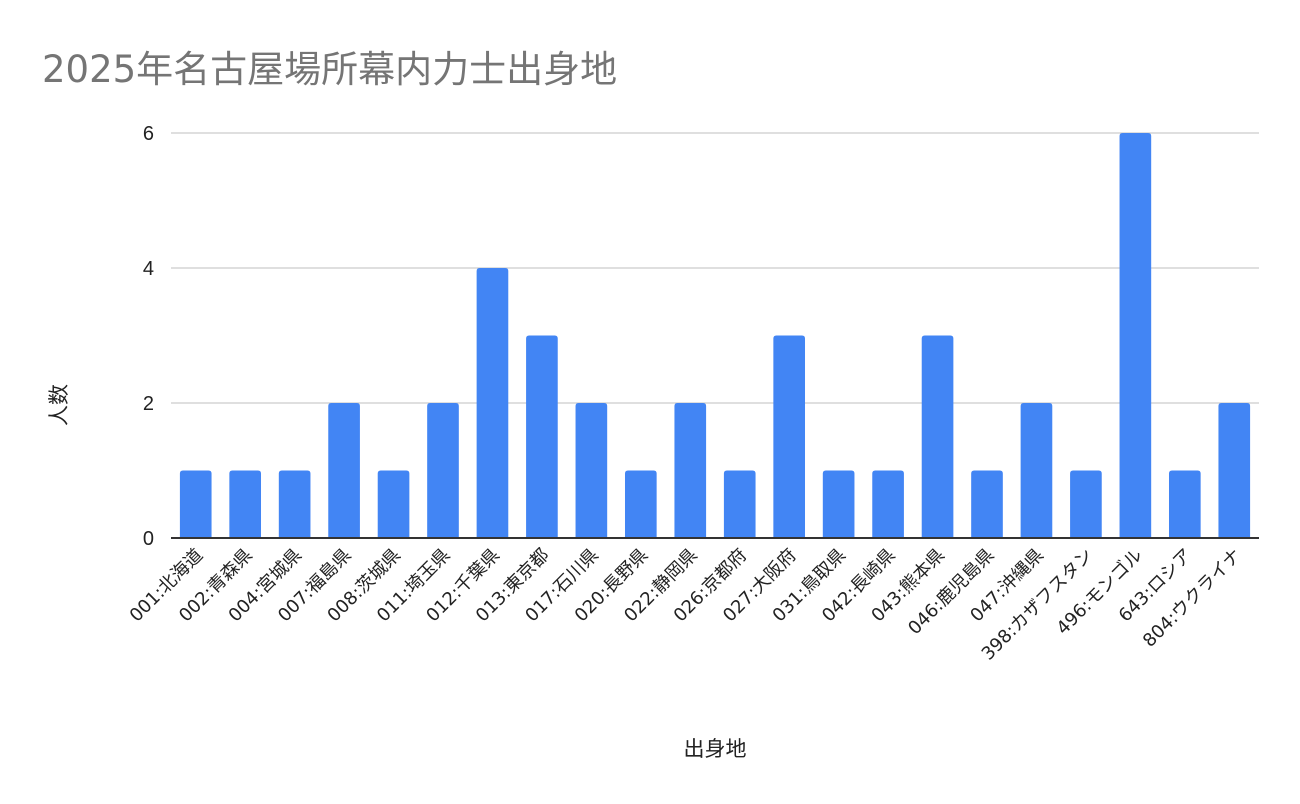 The width and height of the screenshot is (1300, 804). I want to click on y-tick-label: 4, so click(148, 269).